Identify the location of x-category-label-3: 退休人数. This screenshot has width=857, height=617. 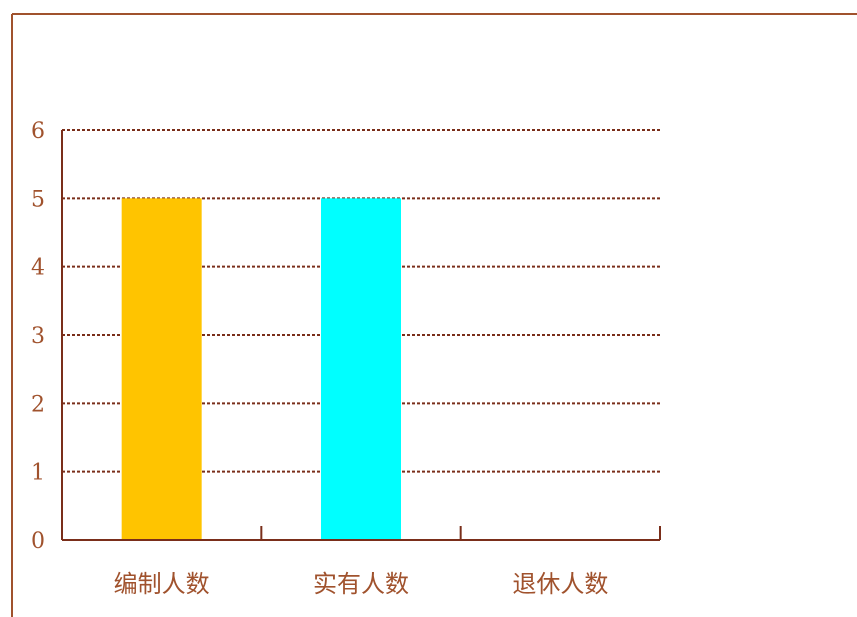
(560, 584).